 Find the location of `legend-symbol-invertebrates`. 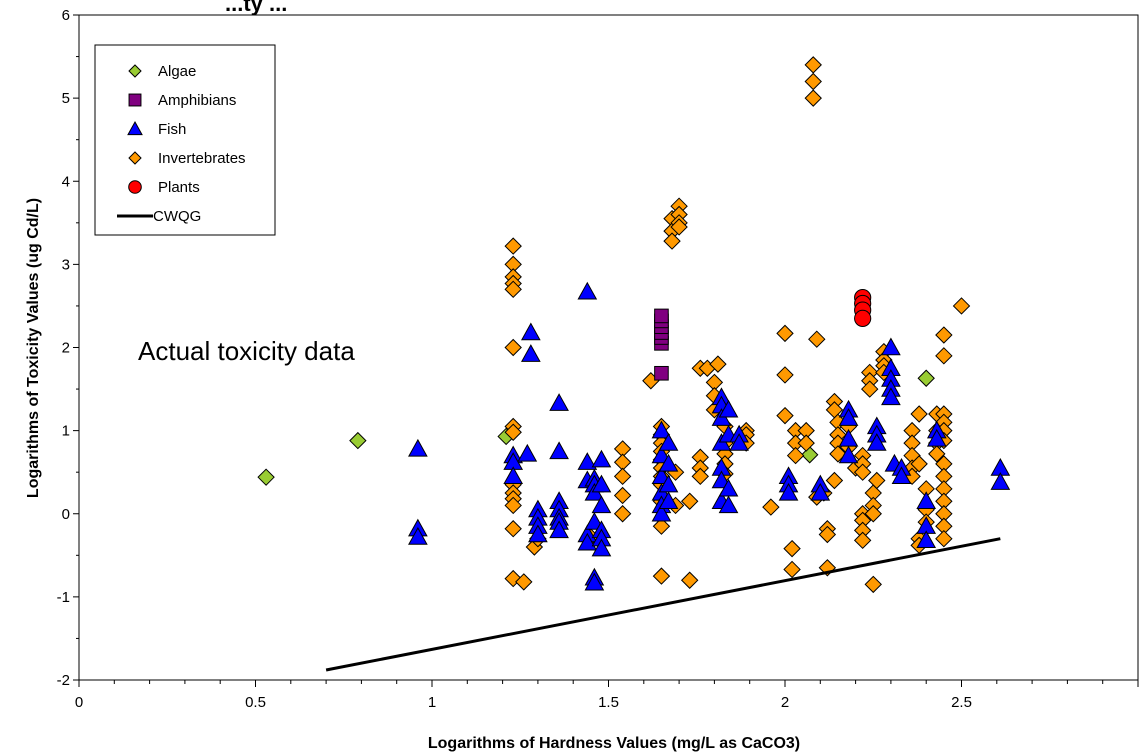

legend-symbol-invertebrates is located at coordinates (135, 158).